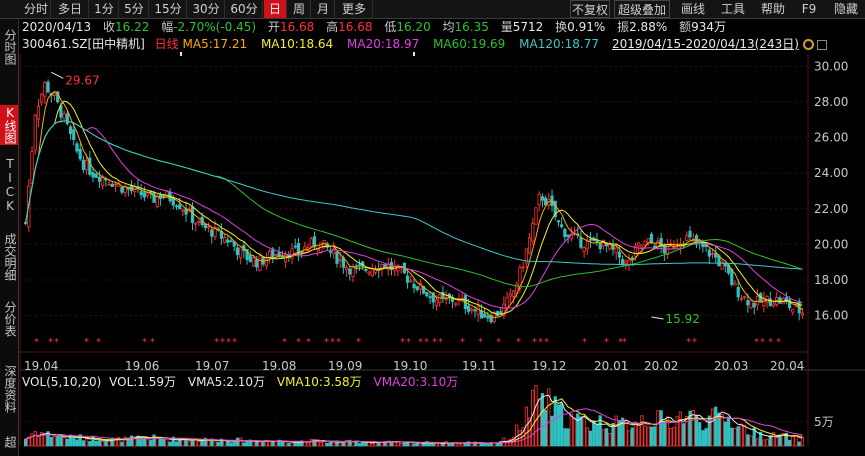  I want to click on y-tick-label: 18.00, so click(831, 280).